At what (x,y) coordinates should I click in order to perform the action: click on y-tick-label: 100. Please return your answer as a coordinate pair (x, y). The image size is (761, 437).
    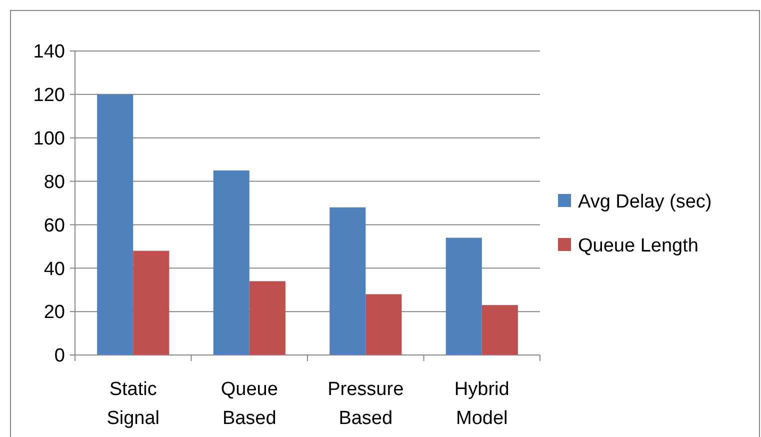
    Looking at the image, I should click on (49, 139).